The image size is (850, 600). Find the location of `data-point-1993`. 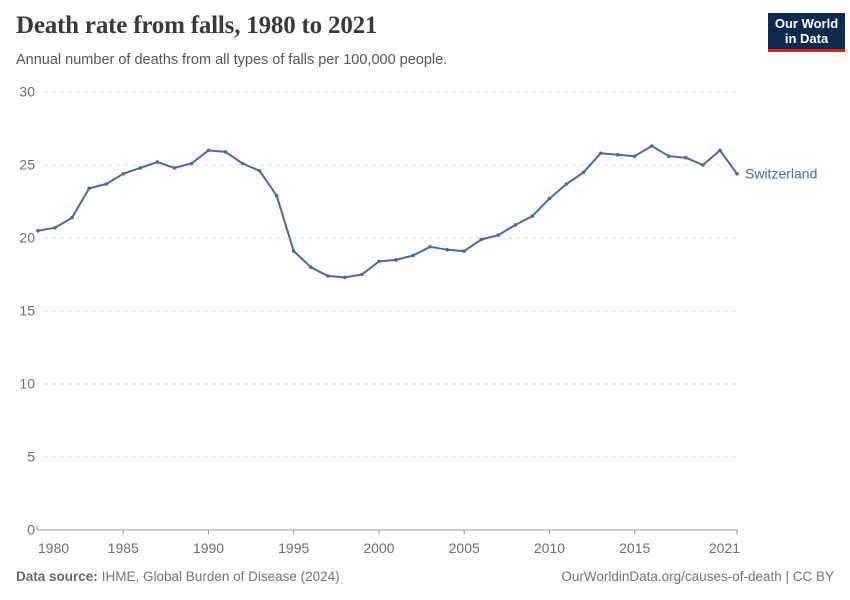

data-point-1993 is located at coordinates (259, 171).